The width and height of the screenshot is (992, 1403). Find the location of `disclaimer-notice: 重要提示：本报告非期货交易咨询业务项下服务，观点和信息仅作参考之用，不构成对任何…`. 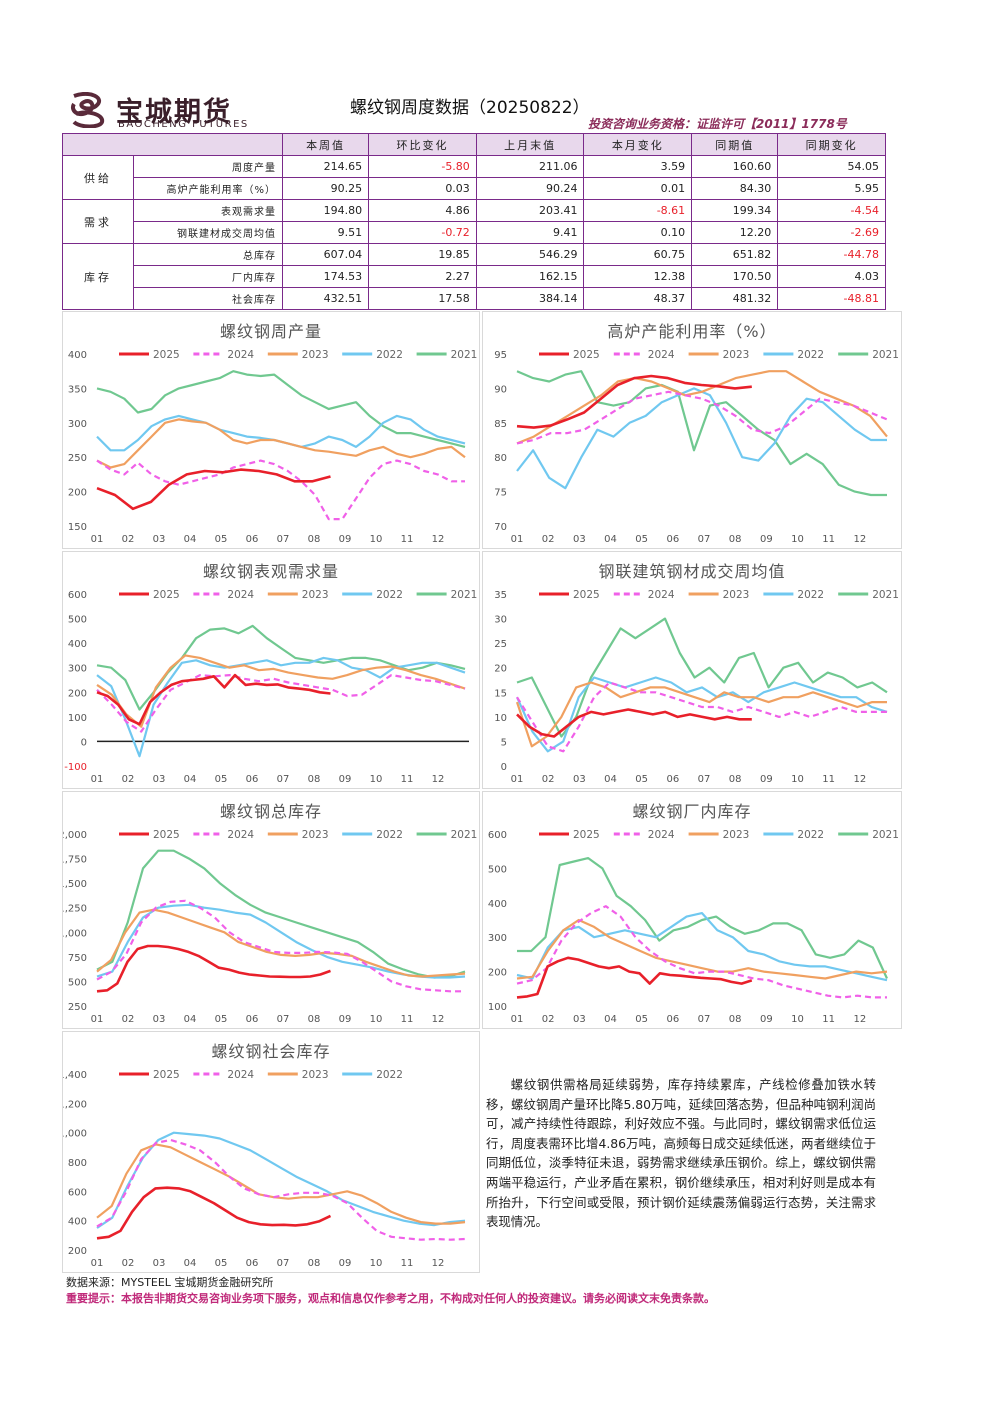

disclaimer-notice: 重要提示：本报告非期货交易咨询业务项下服务，观点和信息仅作参考之用，不构成对任何… is located at coordinates (390, 1298).